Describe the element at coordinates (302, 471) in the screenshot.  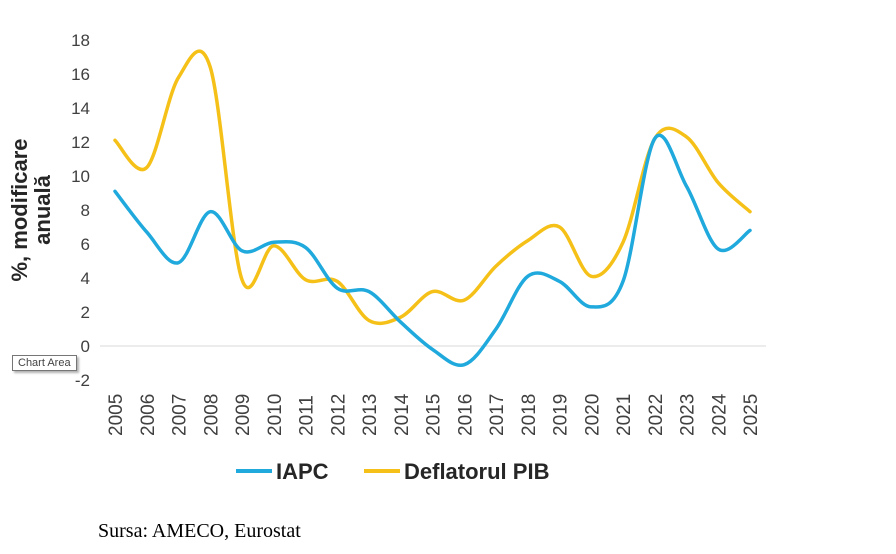
I see `legend-label-0: IAPC` at that location.